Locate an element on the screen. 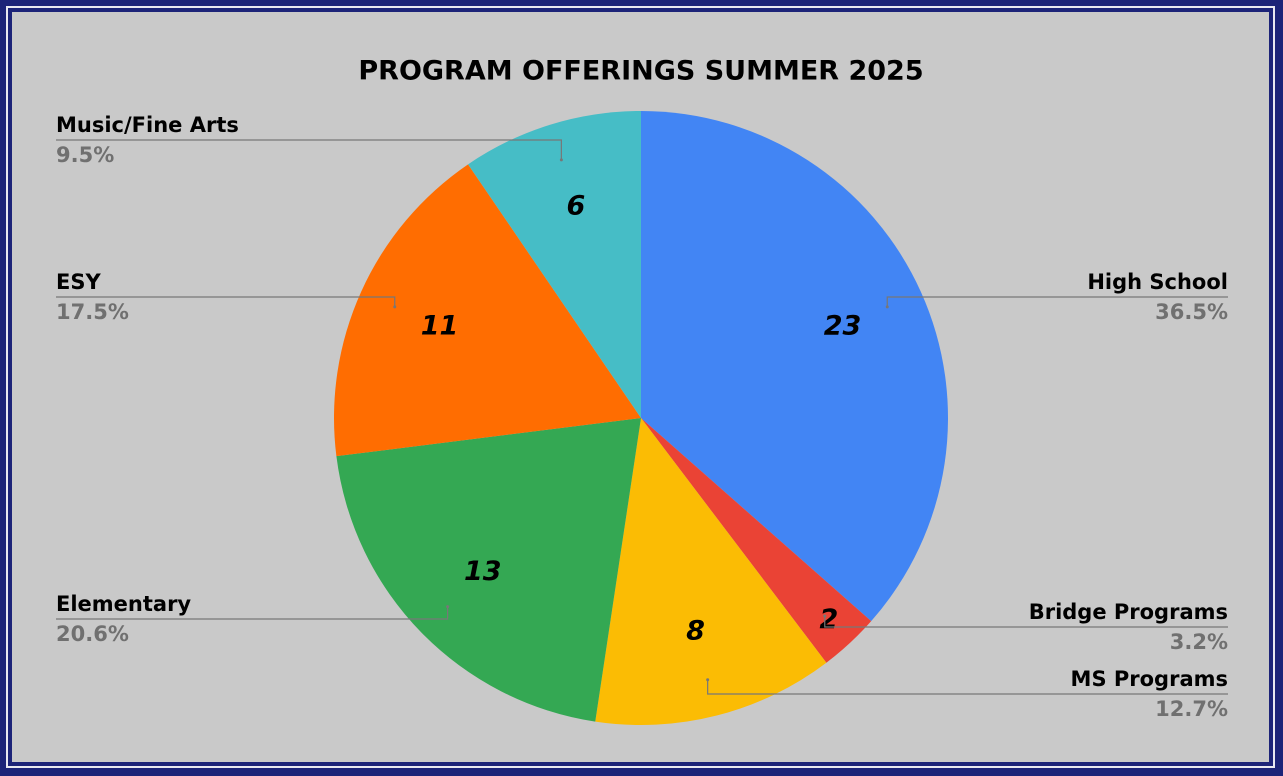 This screenshot has height=776, width=1283. category-label: Bridge Programs is located at coordinates (1128, 612).